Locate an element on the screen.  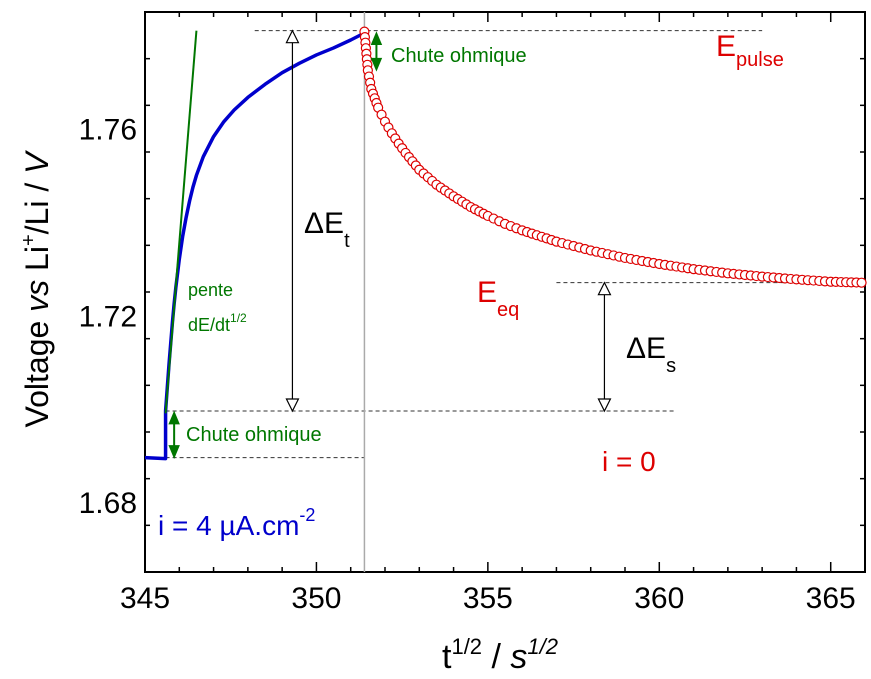
y-axis-unit: V is located at coordinates (37, 162).